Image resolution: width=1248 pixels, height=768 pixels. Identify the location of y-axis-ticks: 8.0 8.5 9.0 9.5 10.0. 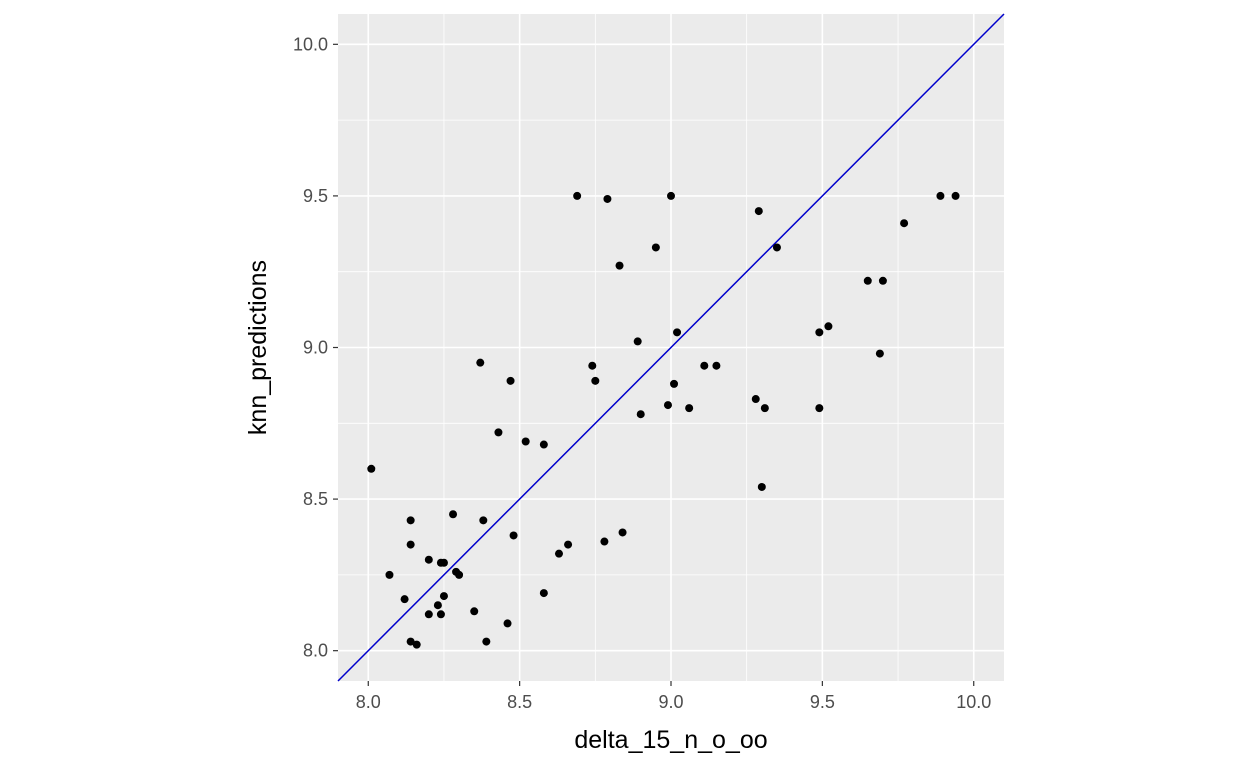
(315, 347).